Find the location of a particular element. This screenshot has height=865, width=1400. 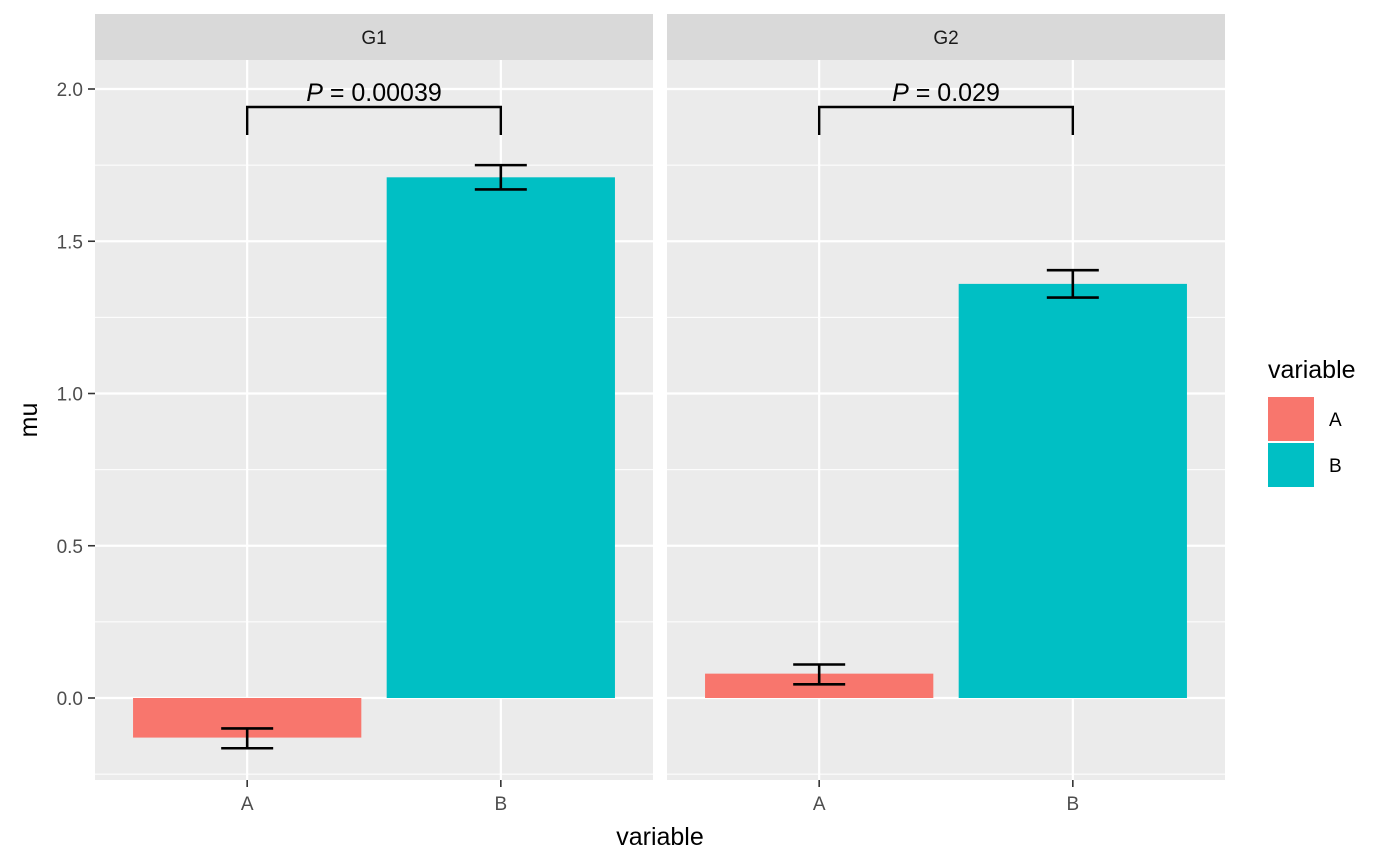

facet-strip-label: G1 is located at coordinates (373, 38).